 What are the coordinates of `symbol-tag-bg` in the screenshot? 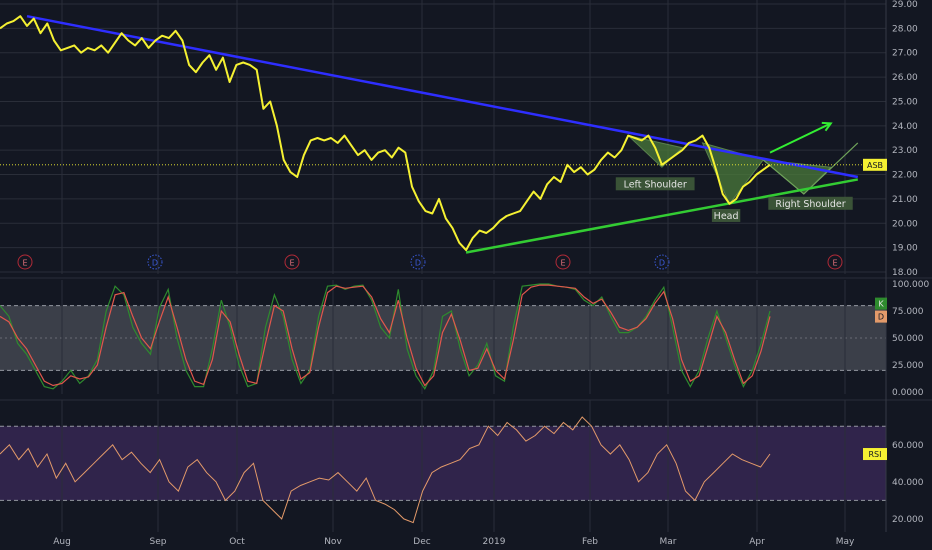 It's located at (875, 164).